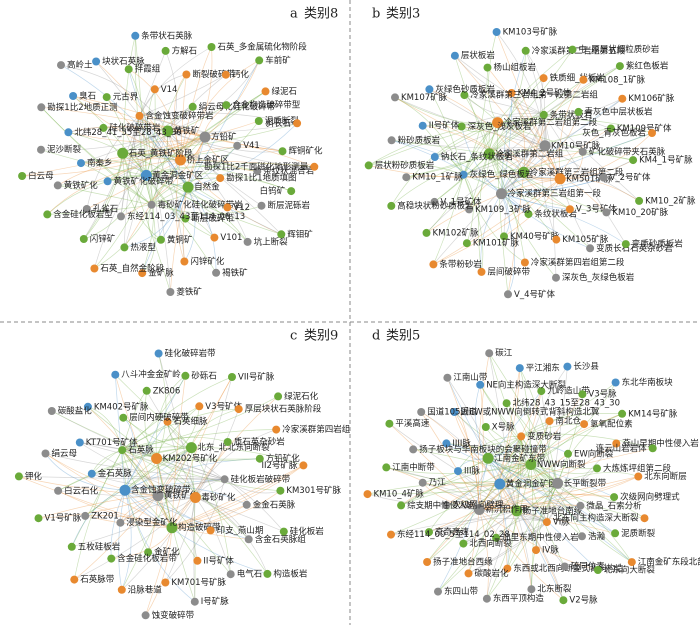  Describe the element at coordinates (647, 66) in the screenshot. I see `node-label: 紫红色板岩` at that location.